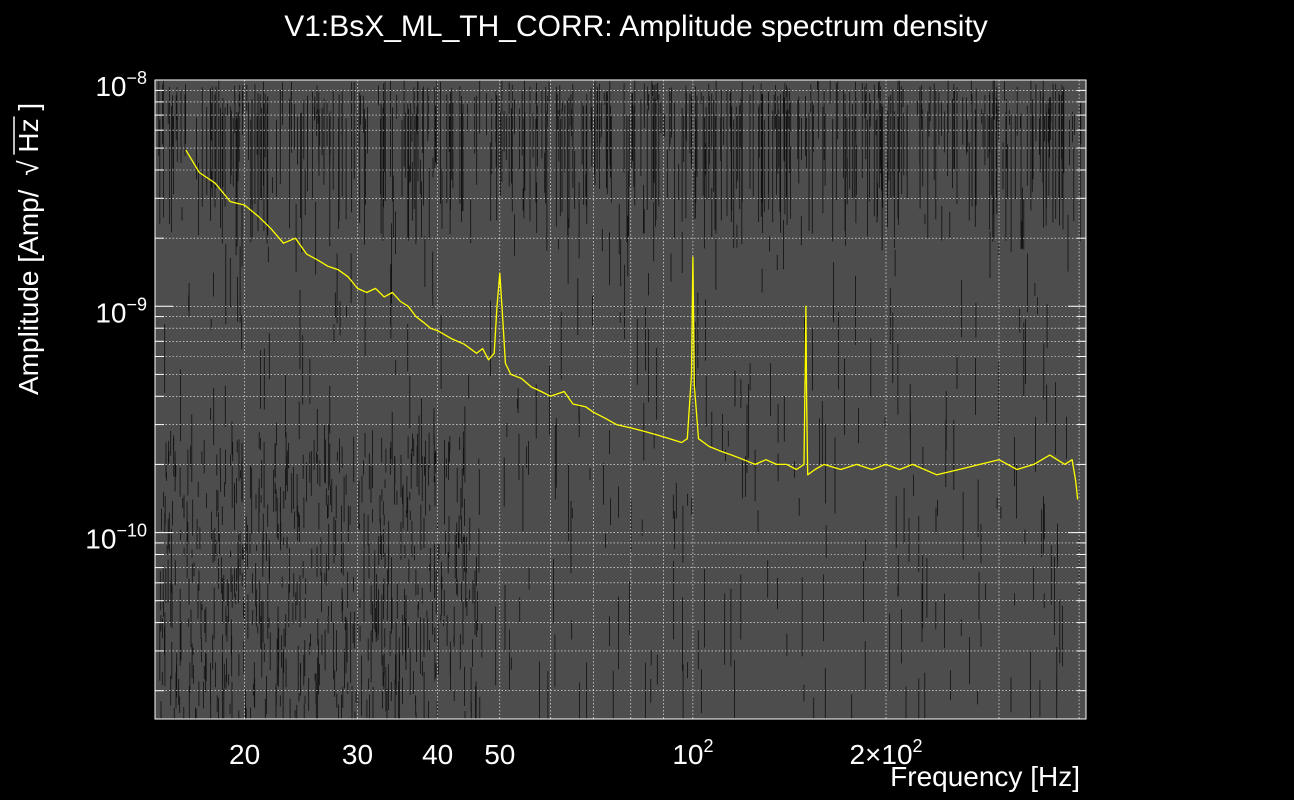 Image resolution: width=1294 pixels, height=800 pixels. Describe the element at coordinates (985, 776) in the screenshot. I see `x-axis-label: Frequency [Hz]` at that location.